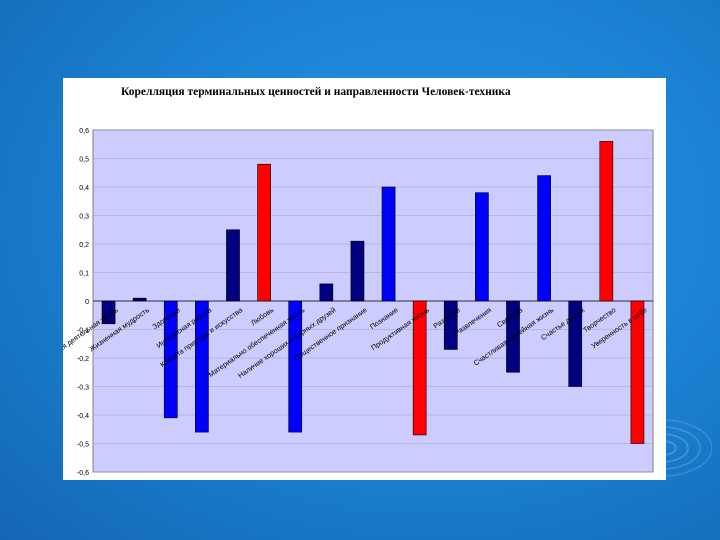 The height and width of the screenshot is (540, 720). What do you see at coordinates (83, 331) in the screenshot?
I see `y-tick-label: -0,1` at bounding box center [83, 331].